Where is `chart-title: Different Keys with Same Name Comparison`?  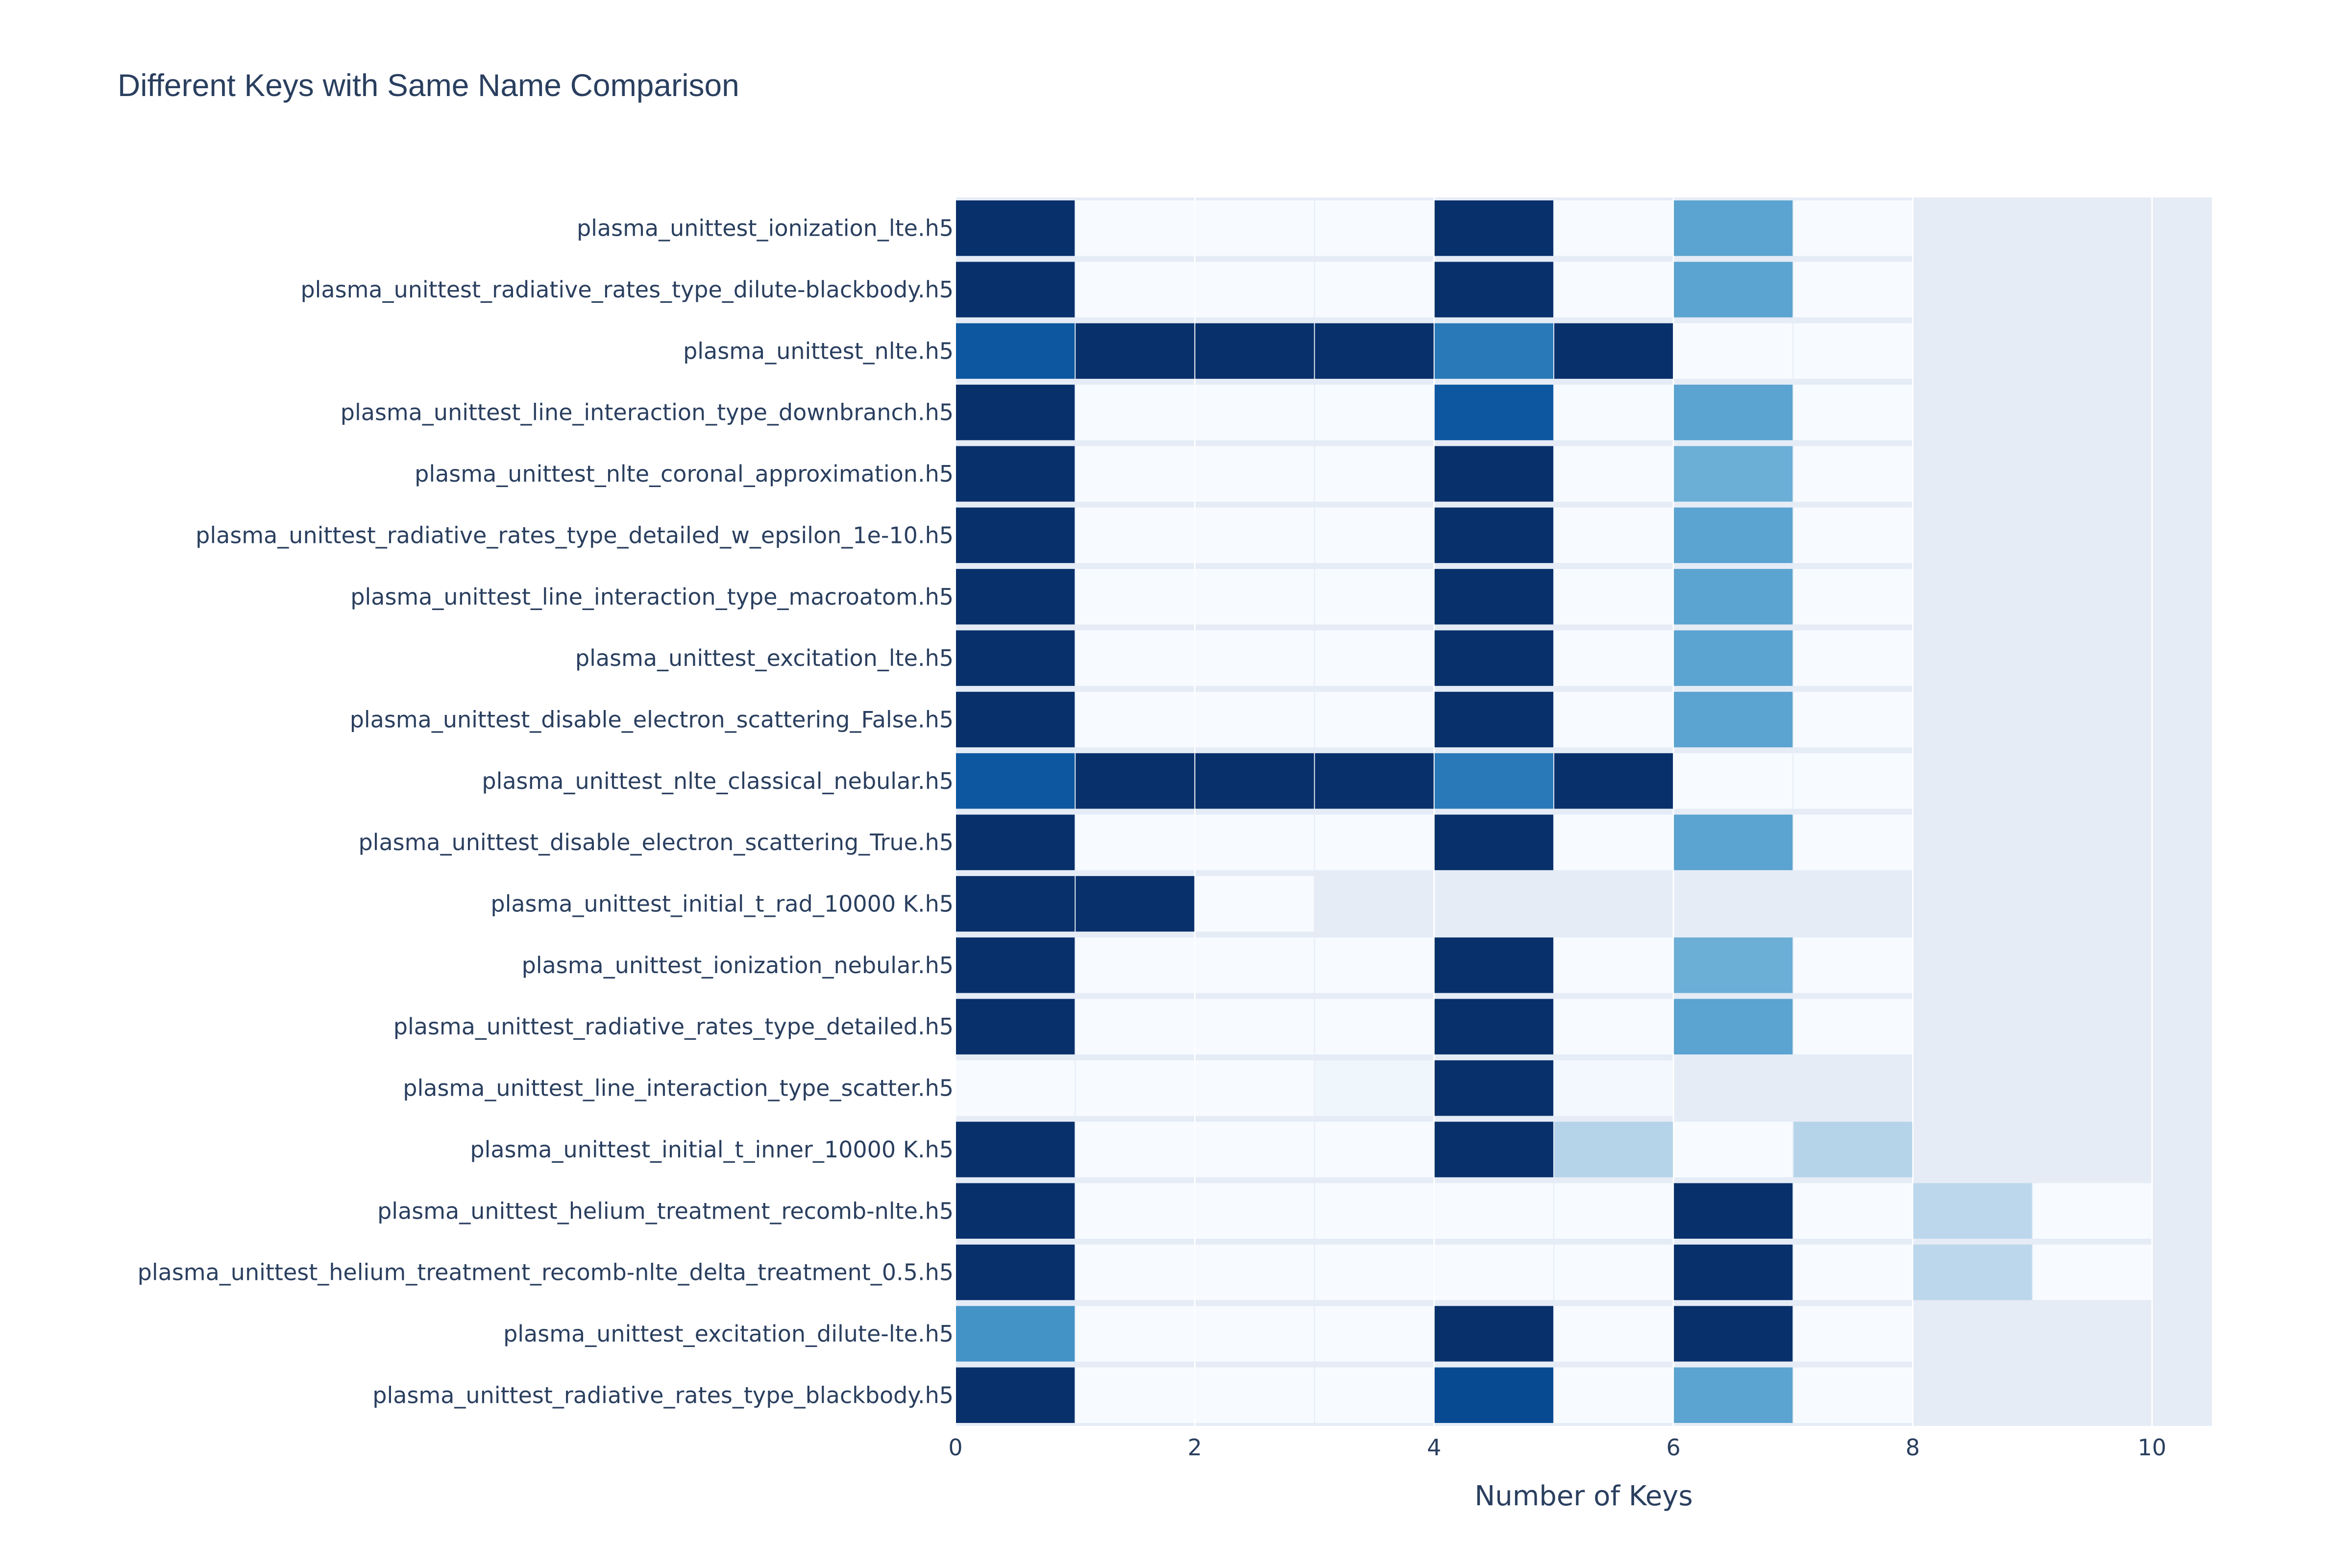
chart-title: Different Keys with Same Name Comparison is located at coordinates (428, 85).